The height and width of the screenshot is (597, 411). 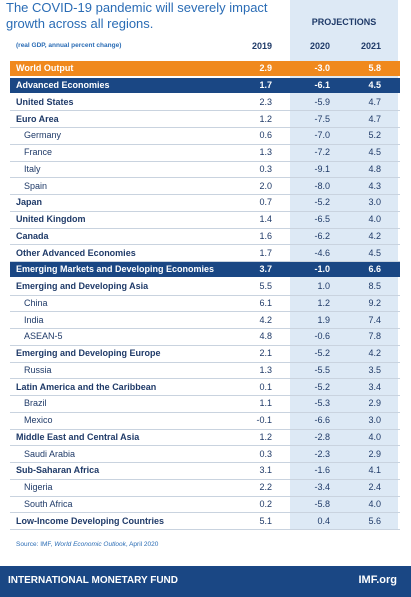 What do you see at coordinates (374, 470) in the screenshot?
I see `row-value: 4.1` at bounding box center [374, 470].